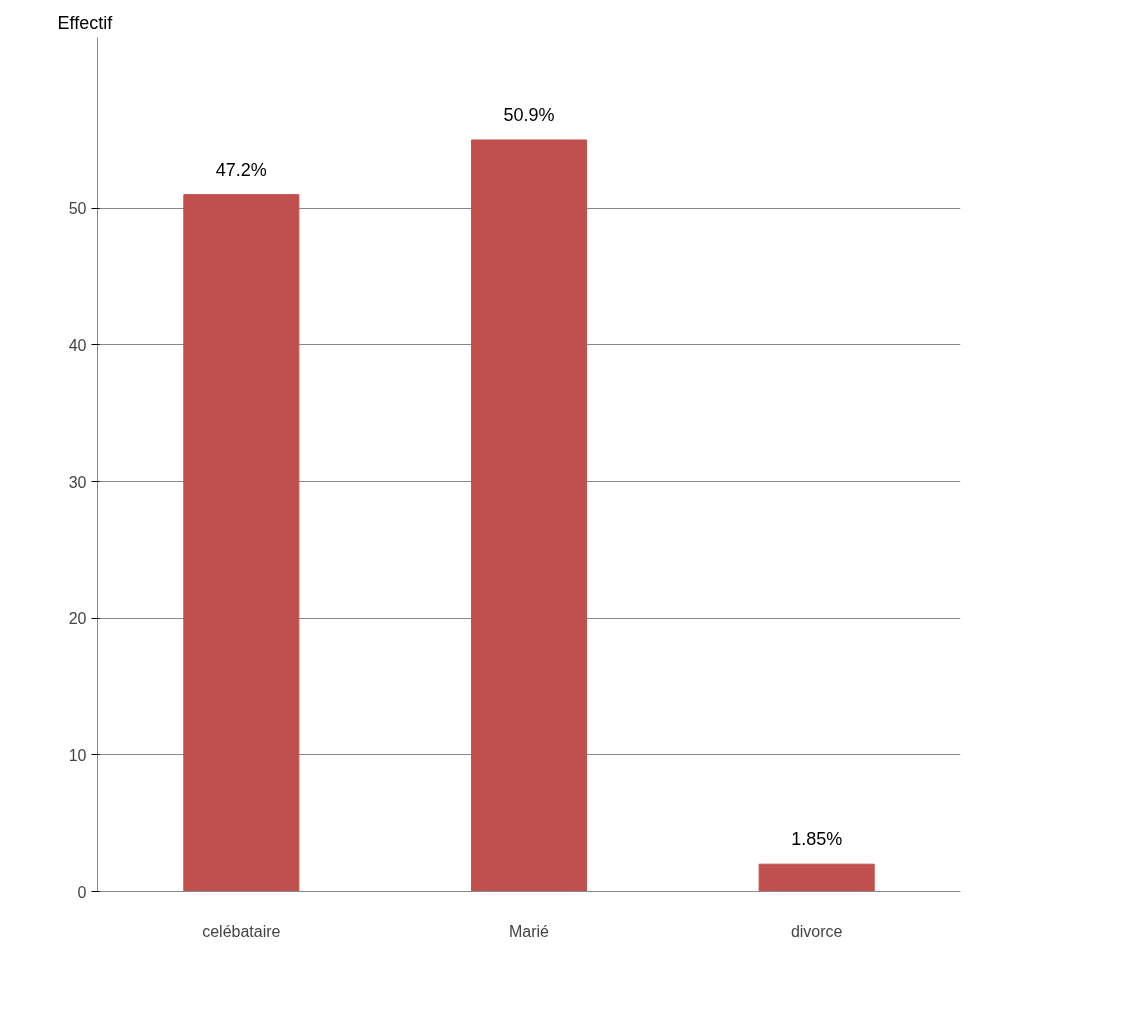  What do you see at coordinates (529, 114) in the screenshot?
I see `annotation: 50.9%` at bounding box center [529, 114].